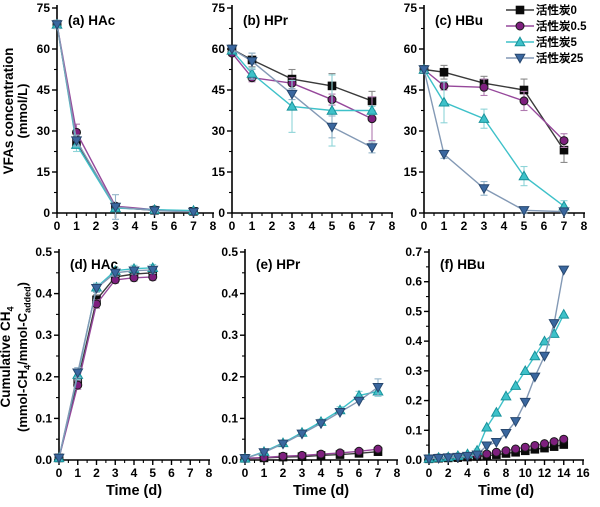  What do you see at coordinates (221, 213) in the screenshot?
I see `y-tick-label: 0` at bounding box center [221, 213].